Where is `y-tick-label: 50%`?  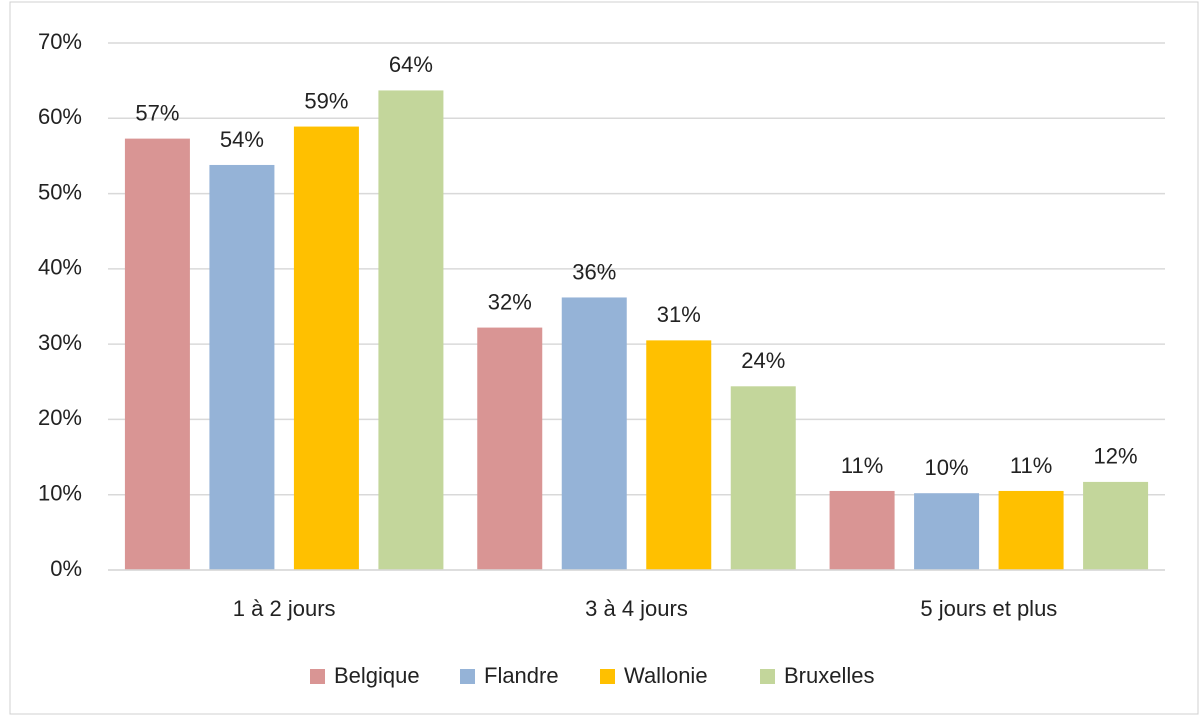
y-tick-label: 50% is located at coordinates (60, 191).